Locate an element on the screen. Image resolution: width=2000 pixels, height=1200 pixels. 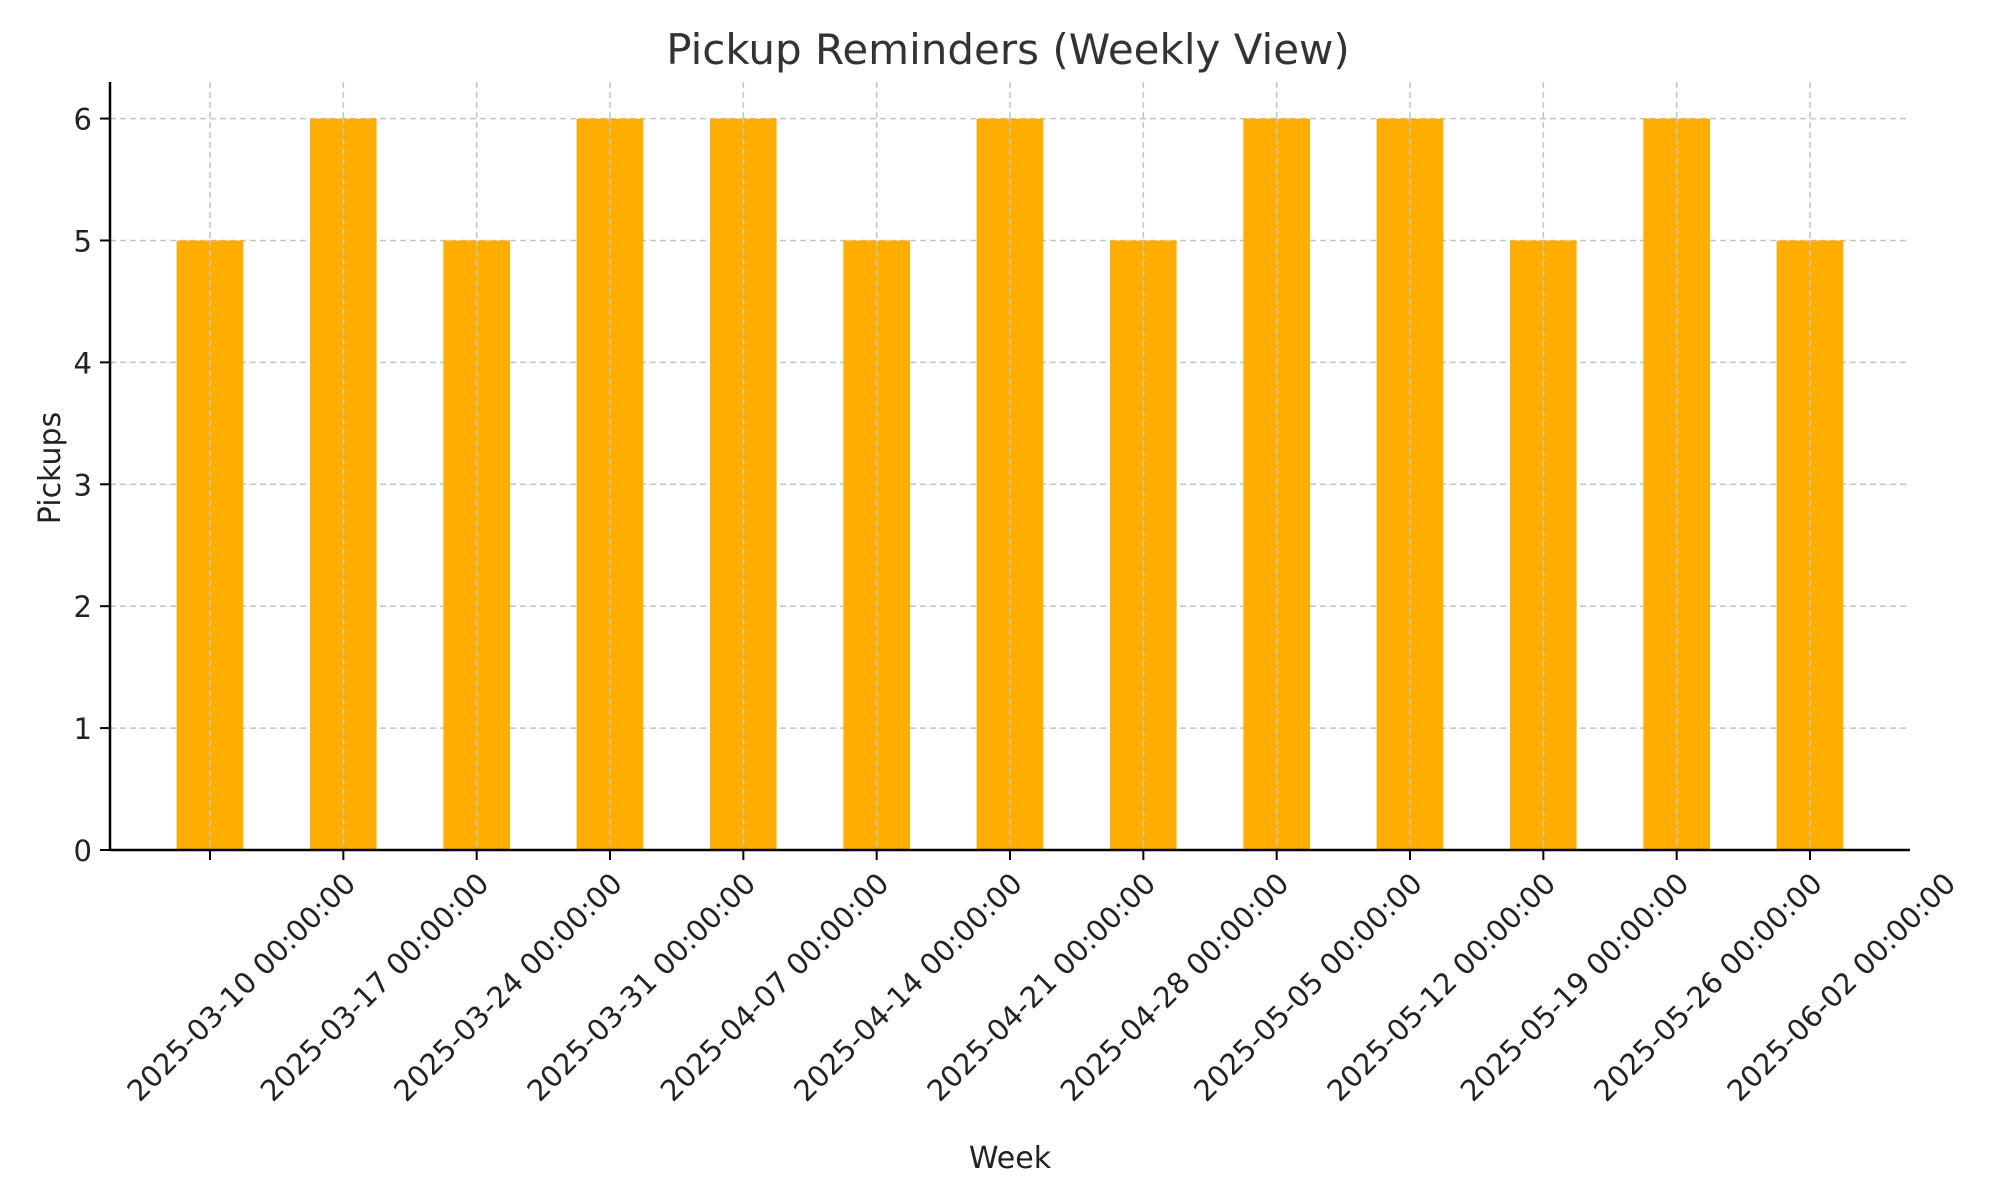
x-tick-label: 2025-03-31 00:00:00 is located at coordinates (641, 987).